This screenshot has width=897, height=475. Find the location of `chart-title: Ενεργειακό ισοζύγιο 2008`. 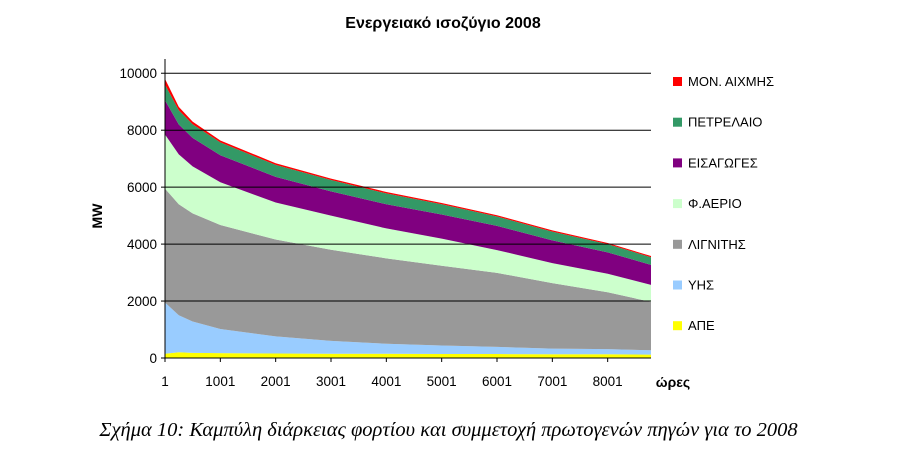

chart-title: Ενεργειακό ισοζύγιο 2008 is located at coordinates (443, 23).